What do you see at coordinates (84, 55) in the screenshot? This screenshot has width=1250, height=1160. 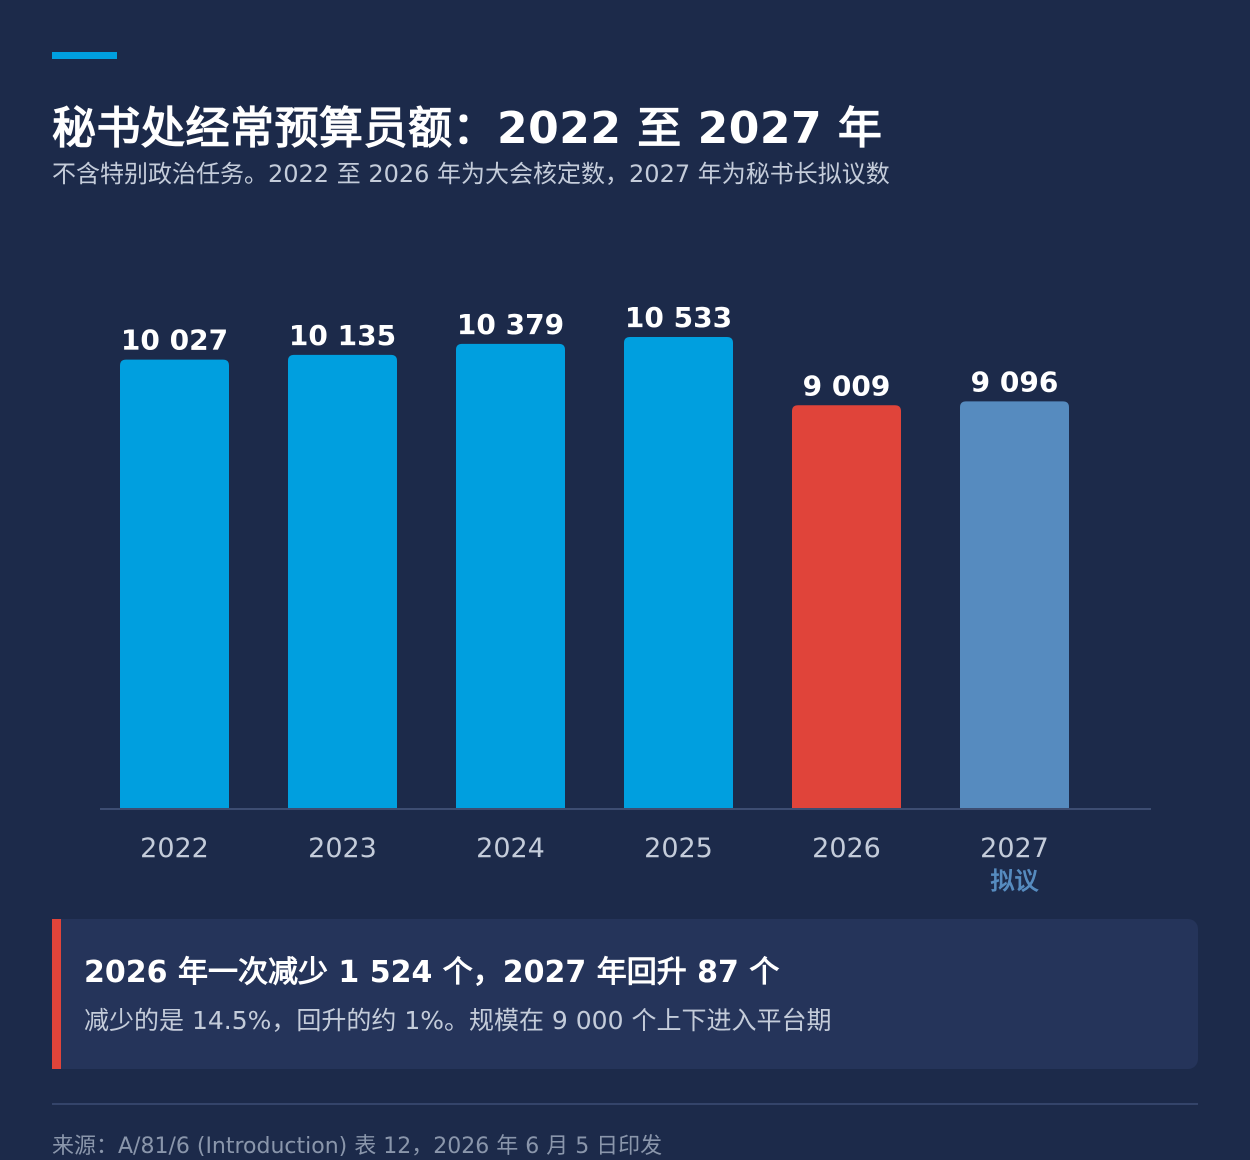 I see `title-accent-bar` at bounding box center [84, 55].